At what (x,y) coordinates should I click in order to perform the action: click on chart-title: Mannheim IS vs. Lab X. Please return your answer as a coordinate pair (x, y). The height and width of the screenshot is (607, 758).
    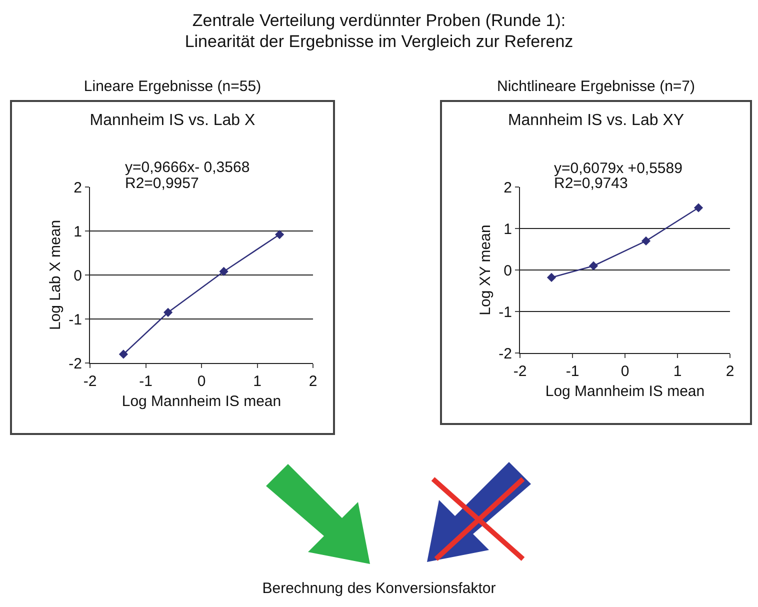
    Looking at the image, I should click on (173, 121).